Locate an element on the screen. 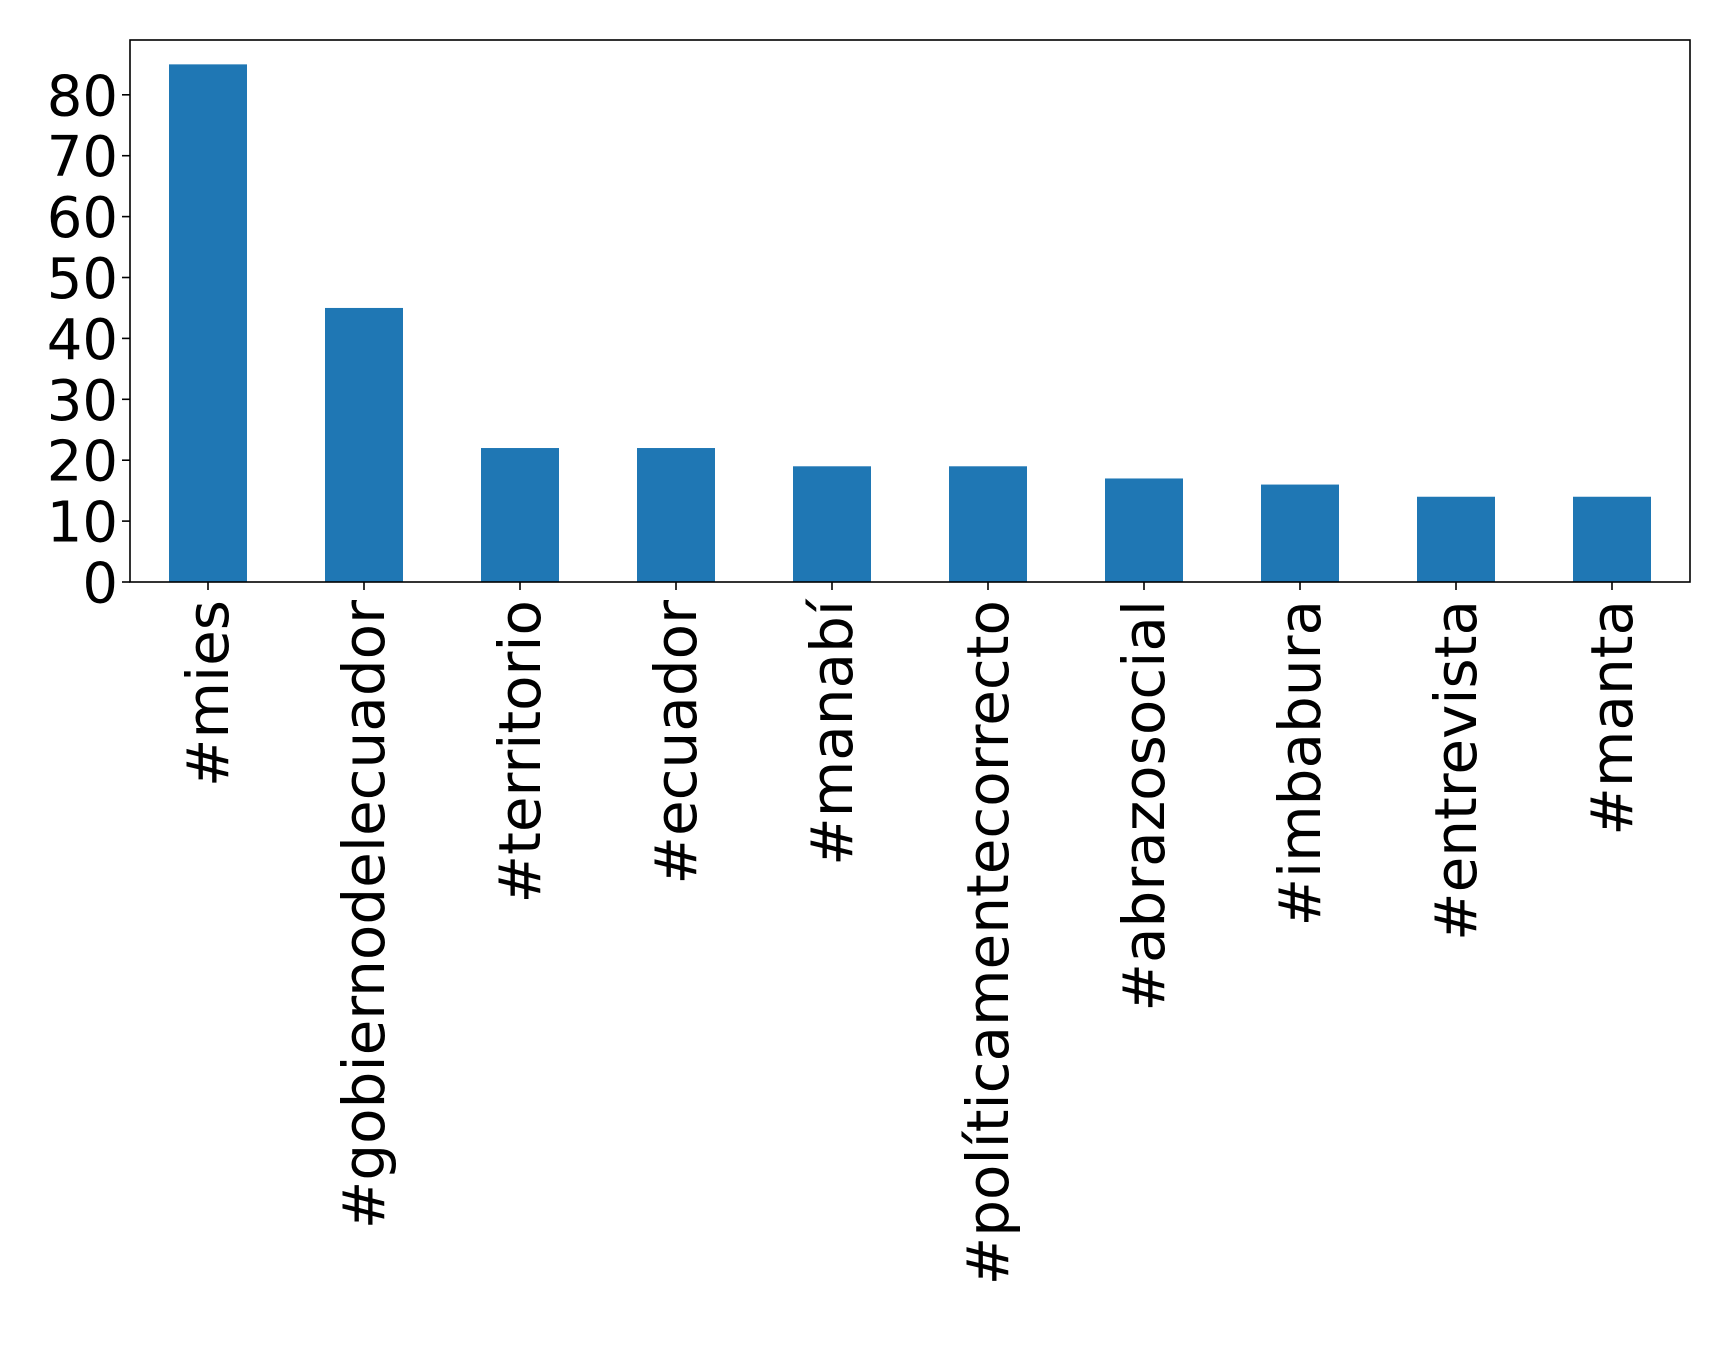 Image resolution: width=1719 pixels, height=1372 pixels. x-tick-label: #gobiernodelecuador is located at coordinates (364, 914).